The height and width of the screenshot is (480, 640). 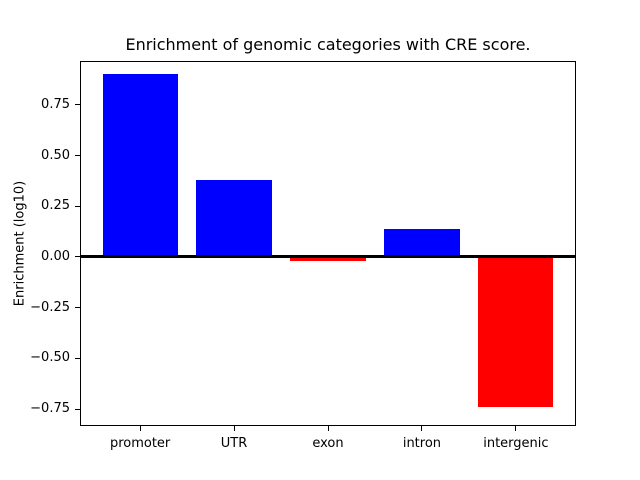 What do you see at coordinates (422, 242) in the screenshot?
I see `bar-intron` at bounding box center [422, 242].